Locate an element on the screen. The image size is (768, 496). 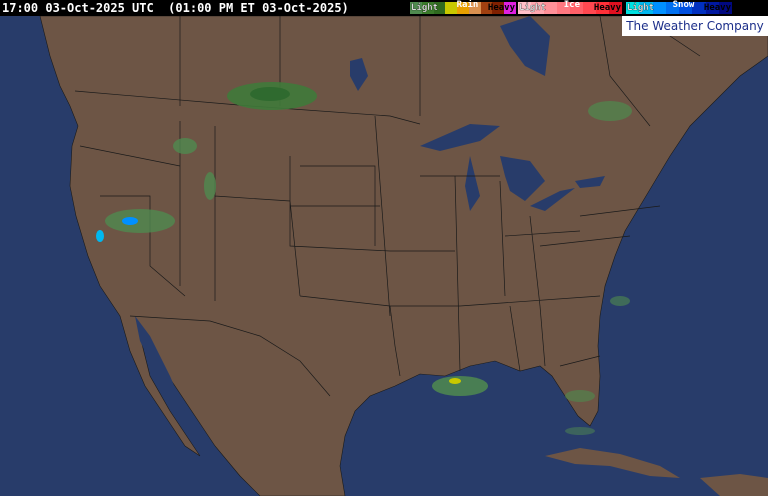
great-lakes is located at coordinates (477, 113).